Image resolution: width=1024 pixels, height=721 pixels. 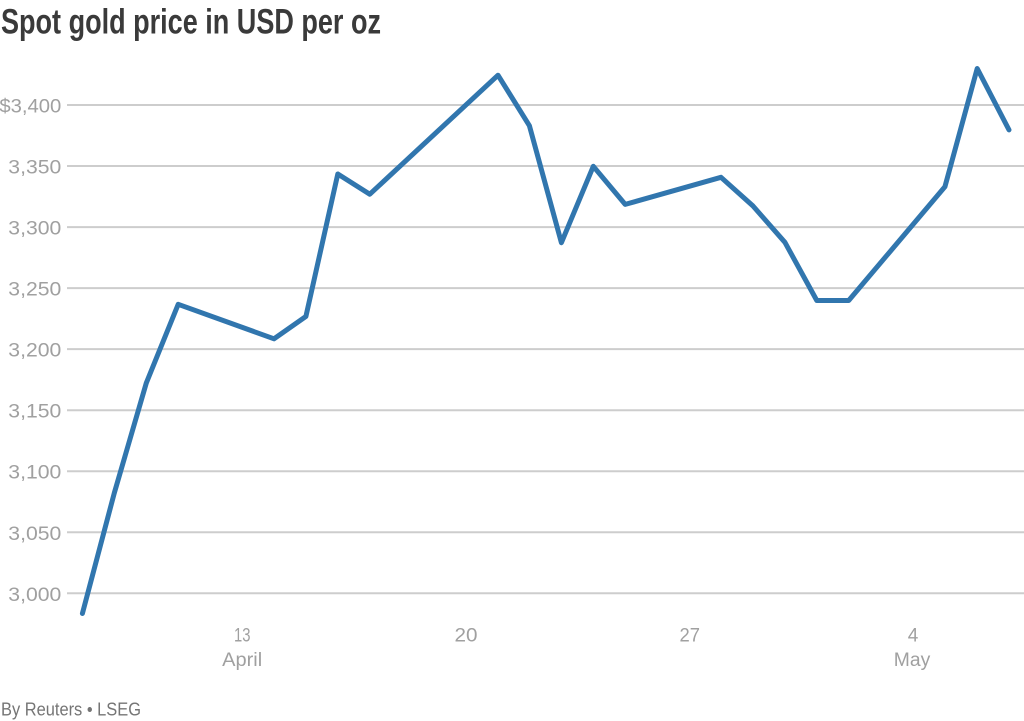 I want to click on svg-text: 3,300, so click(x=34, y=229).